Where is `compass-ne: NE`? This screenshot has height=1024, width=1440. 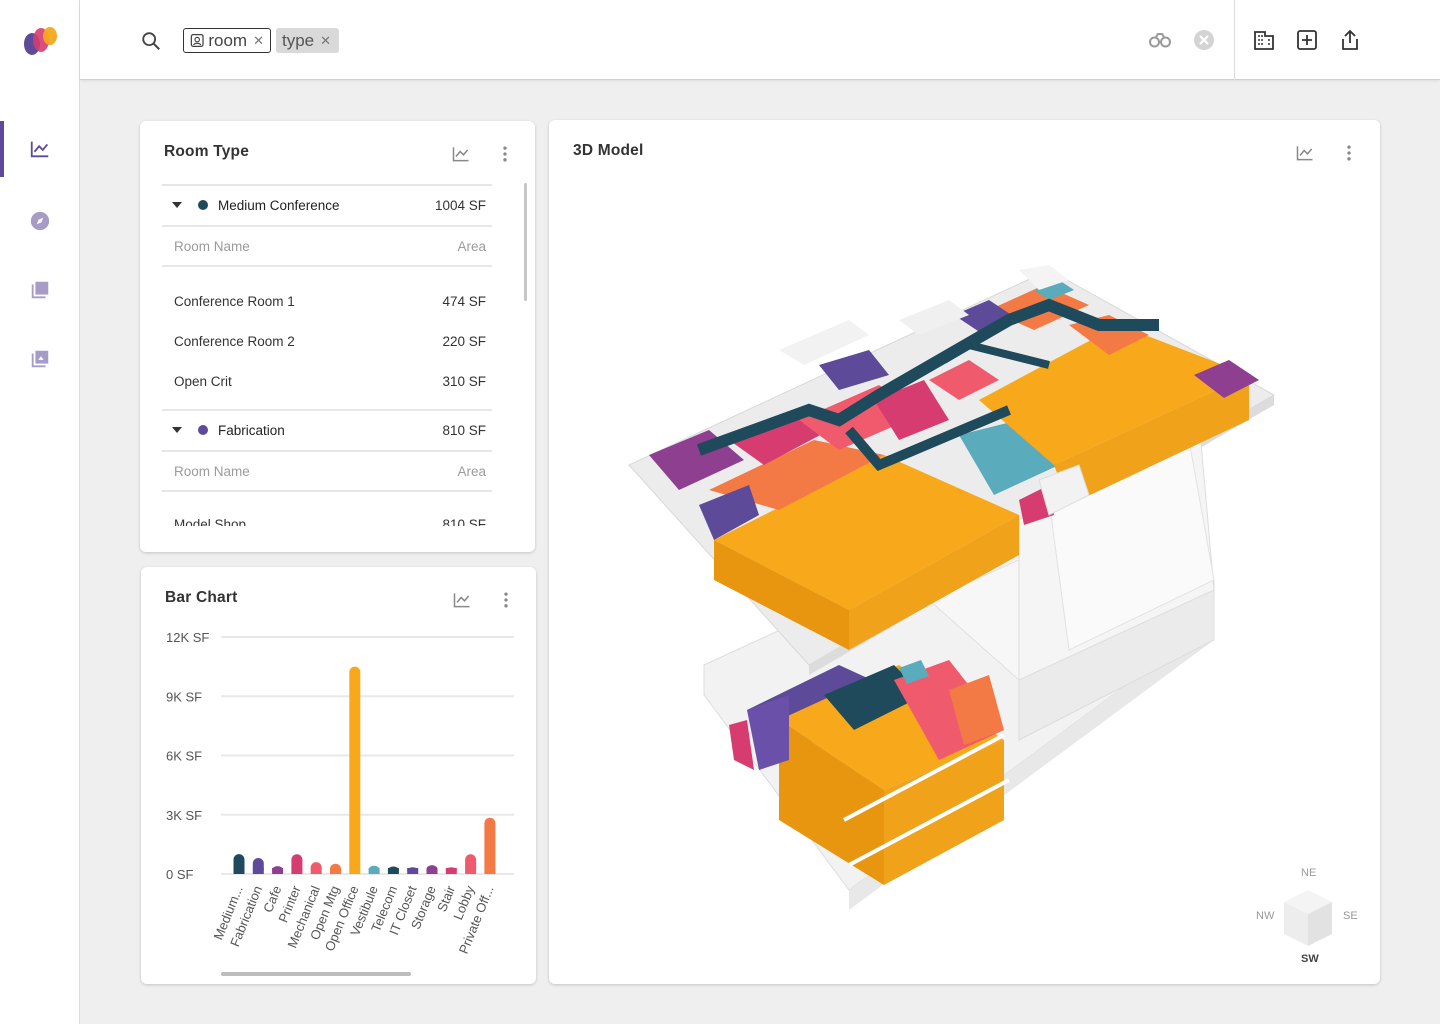
compass-ne: NE is located at coordinates (1309, 873).